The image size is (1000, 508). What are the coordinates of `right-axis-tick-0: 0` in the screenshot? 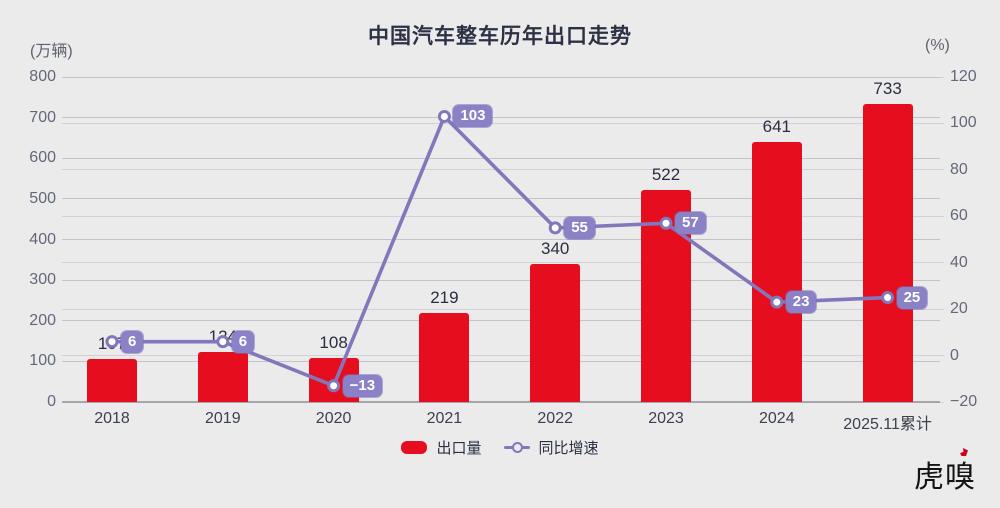 It's located at (954, 355).